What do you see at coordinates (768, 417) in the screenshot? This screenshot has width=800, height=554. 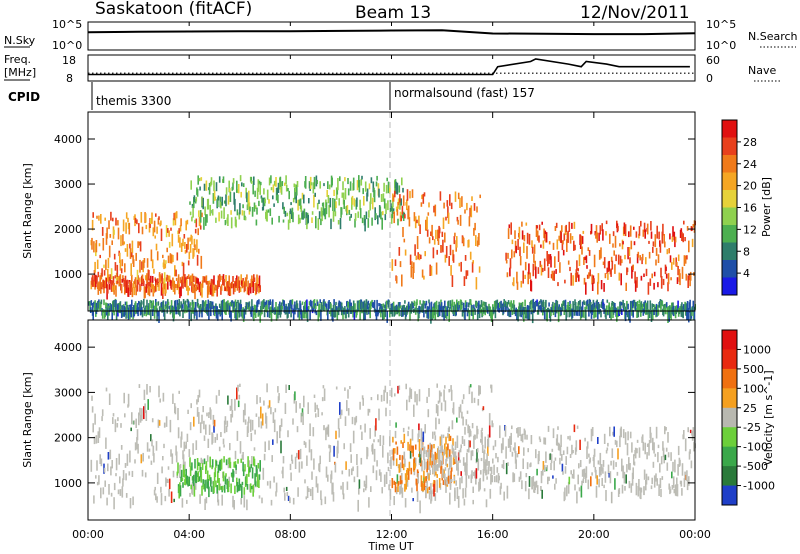 I see `velocity-colorbar-label: Velocity [m s^-1]` at bounding box center [768, 417].